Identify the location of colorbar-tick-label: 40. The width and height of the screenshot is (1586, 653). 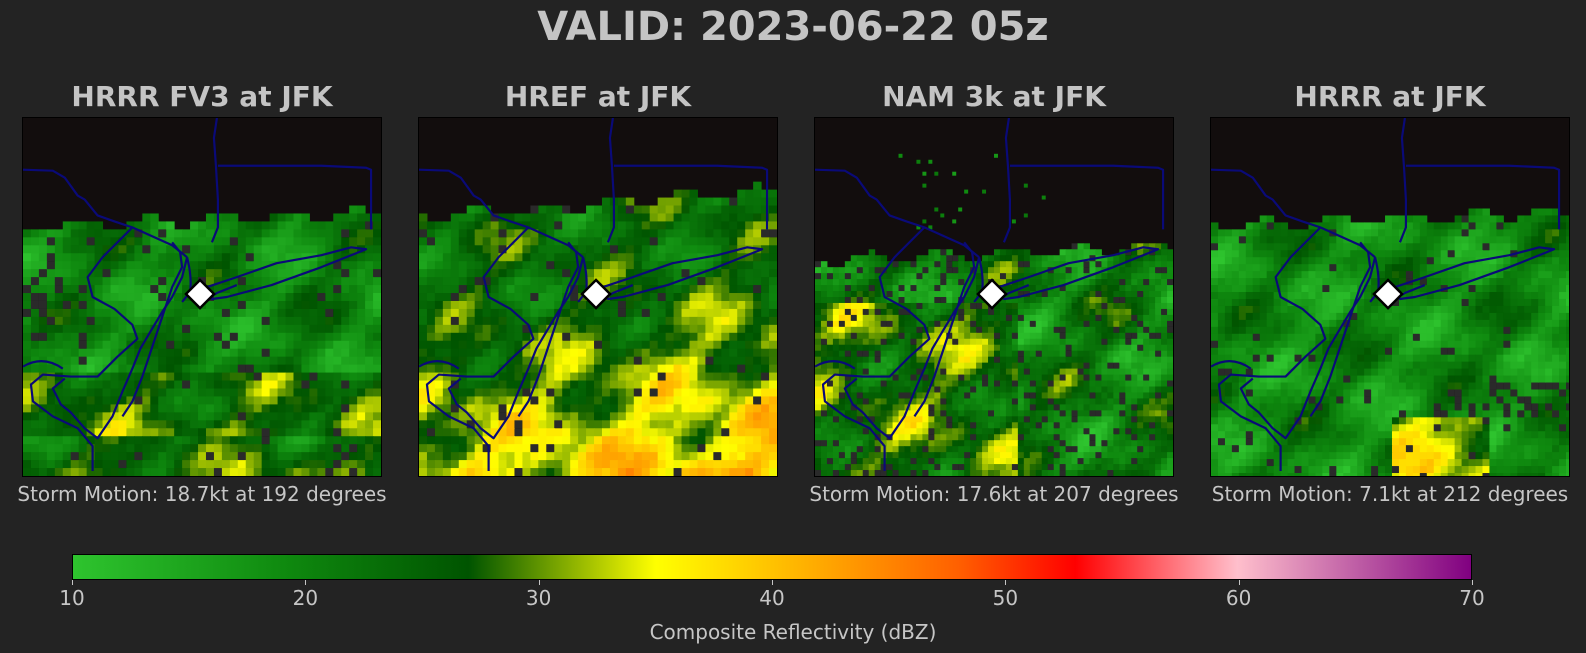
(772, 598).